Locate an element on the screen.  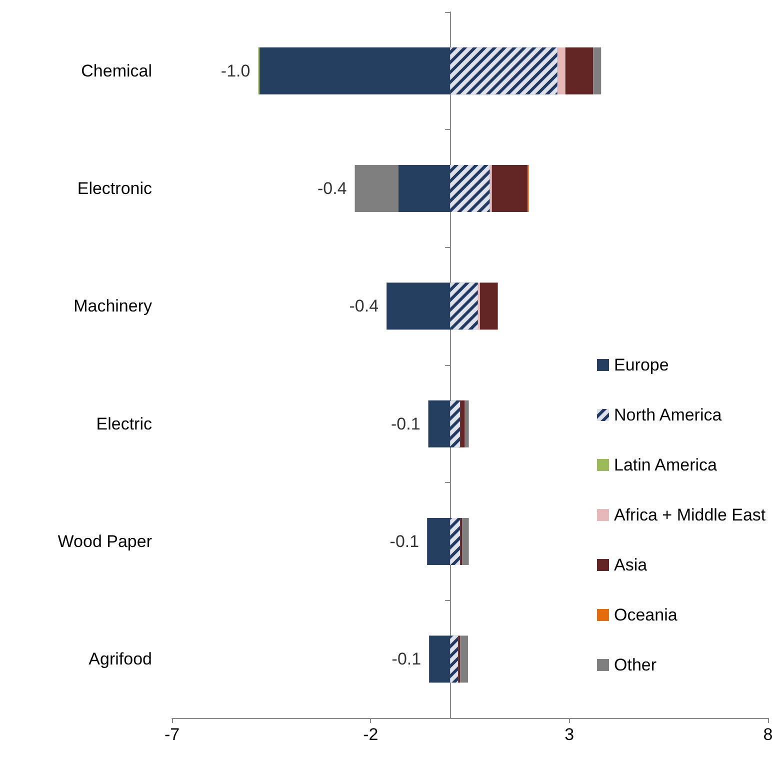
x-tick-label: 3 is located at coordinates (569, 734).